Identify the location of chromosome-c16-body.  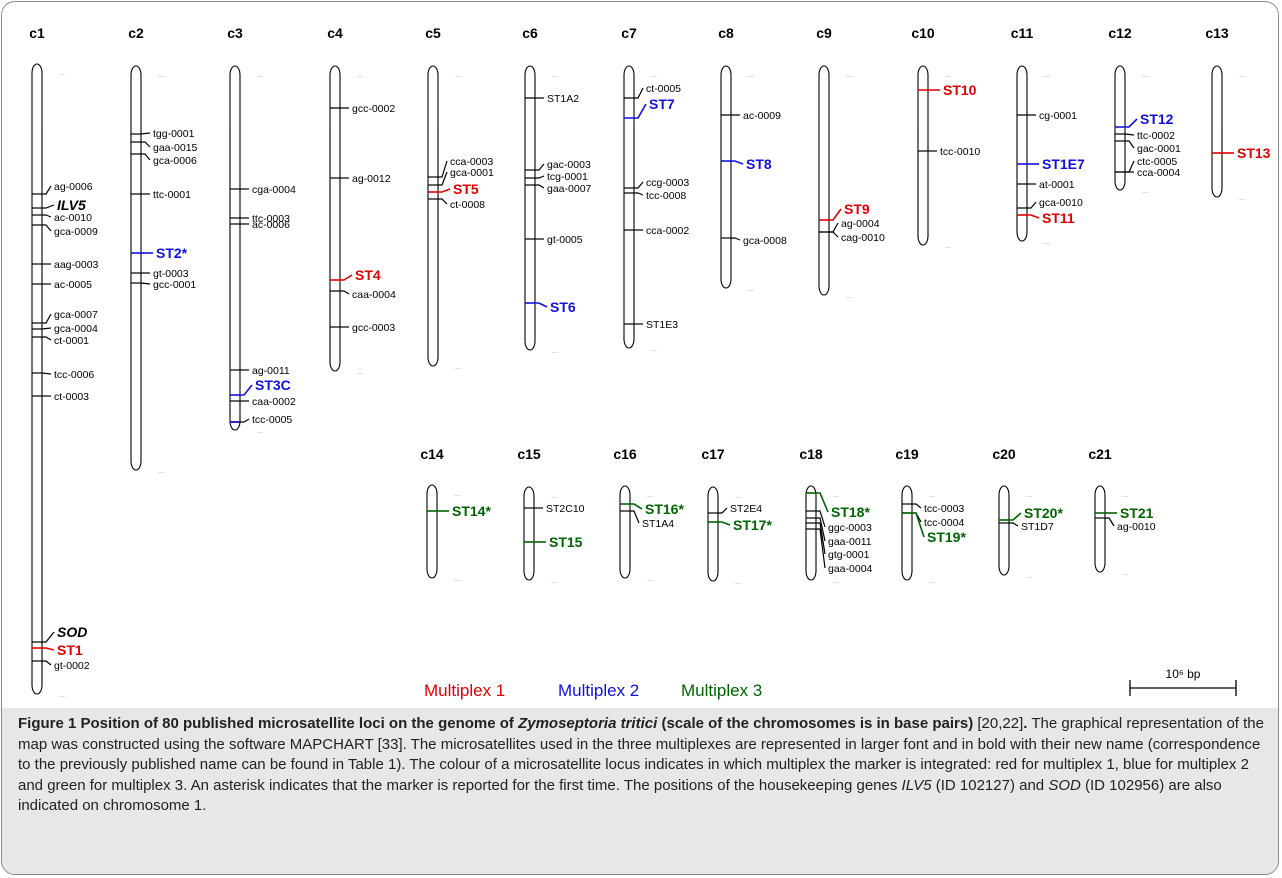
(625, 532).